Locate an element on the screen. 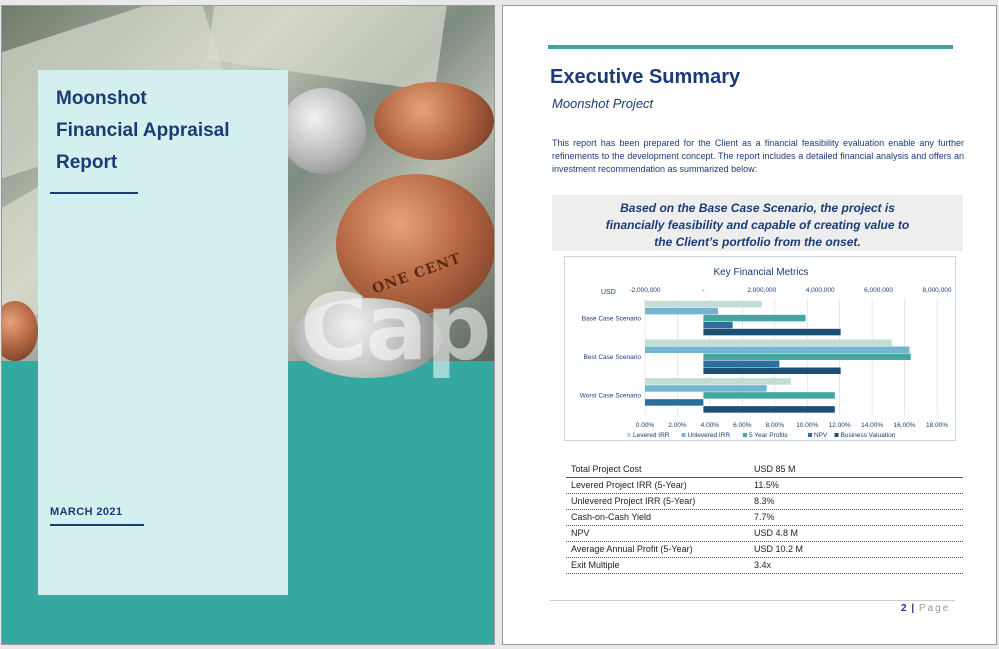 This screenshot has height=649, width=999. metric-value: USD 4.8 M is located at coordinates (776, 533).